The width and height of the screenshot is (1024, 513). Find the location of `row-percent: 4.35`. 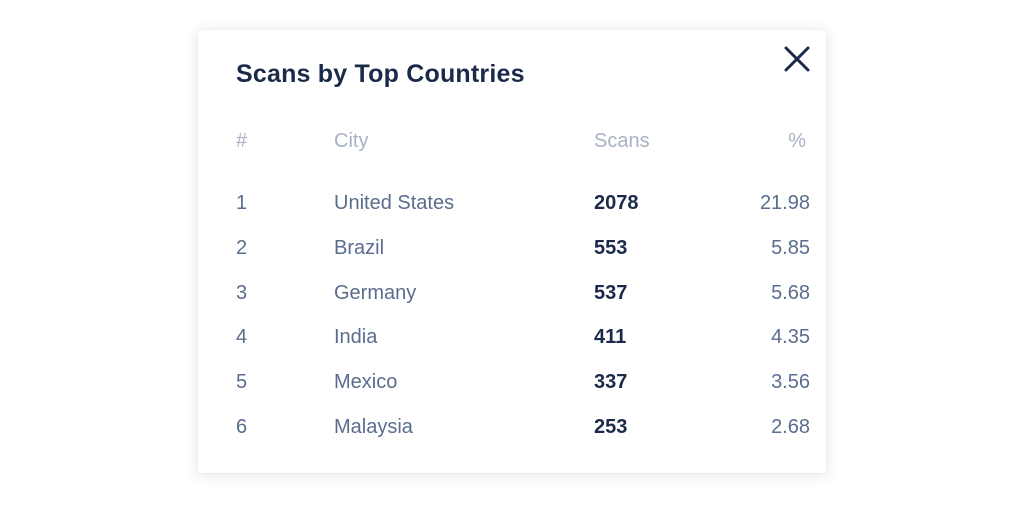

row-percent: 4.35 is located at coordinates (790, 337).